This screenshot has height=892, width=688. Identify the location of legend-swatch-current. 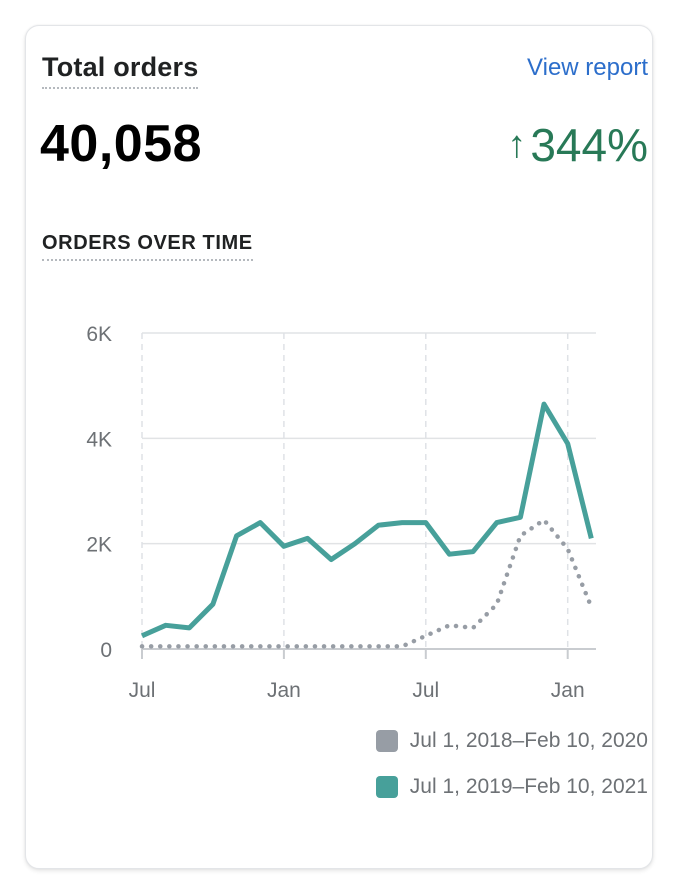
(386, 787).